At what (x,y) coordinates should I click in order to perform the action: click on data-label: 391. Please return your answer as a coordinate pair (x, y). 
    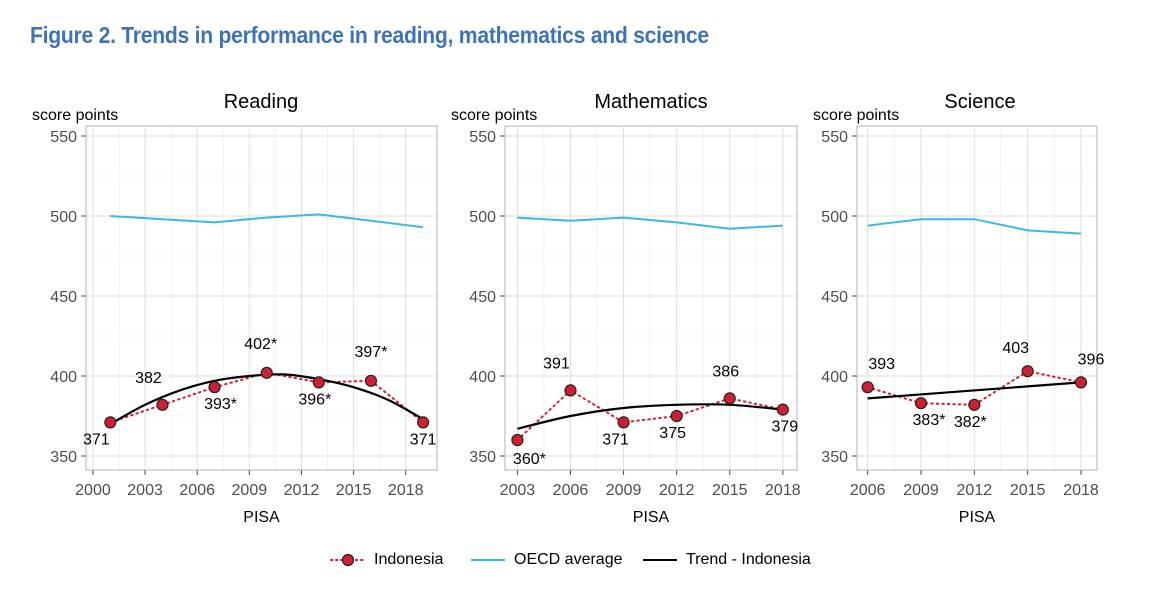
    Looking at the image, I should click on (556, 363).